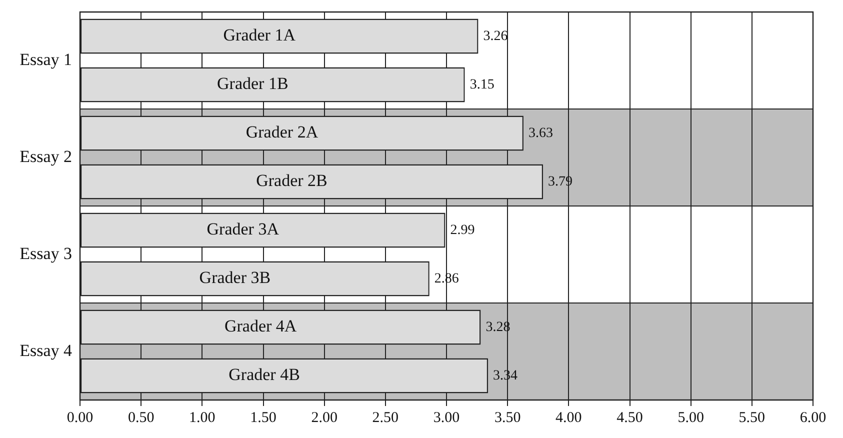 The width and height of the screenshot is (843, 438). What do you see at coordinates (292, 180) in the screenshot?
I see `y-tick-label: Grader 2B` at bounding box center [292, 180].